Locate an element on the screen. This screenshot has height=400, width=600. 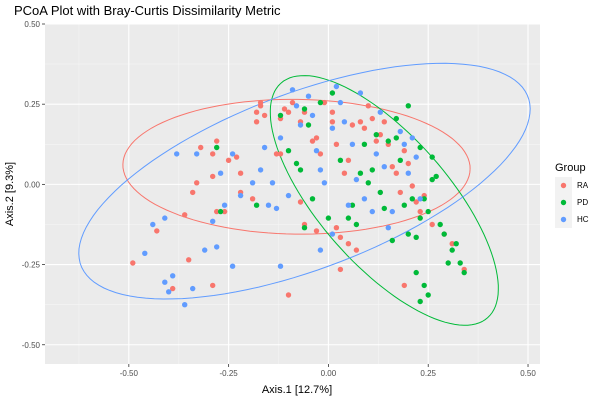
legend-key-pd is located at coordinates (563, 202).